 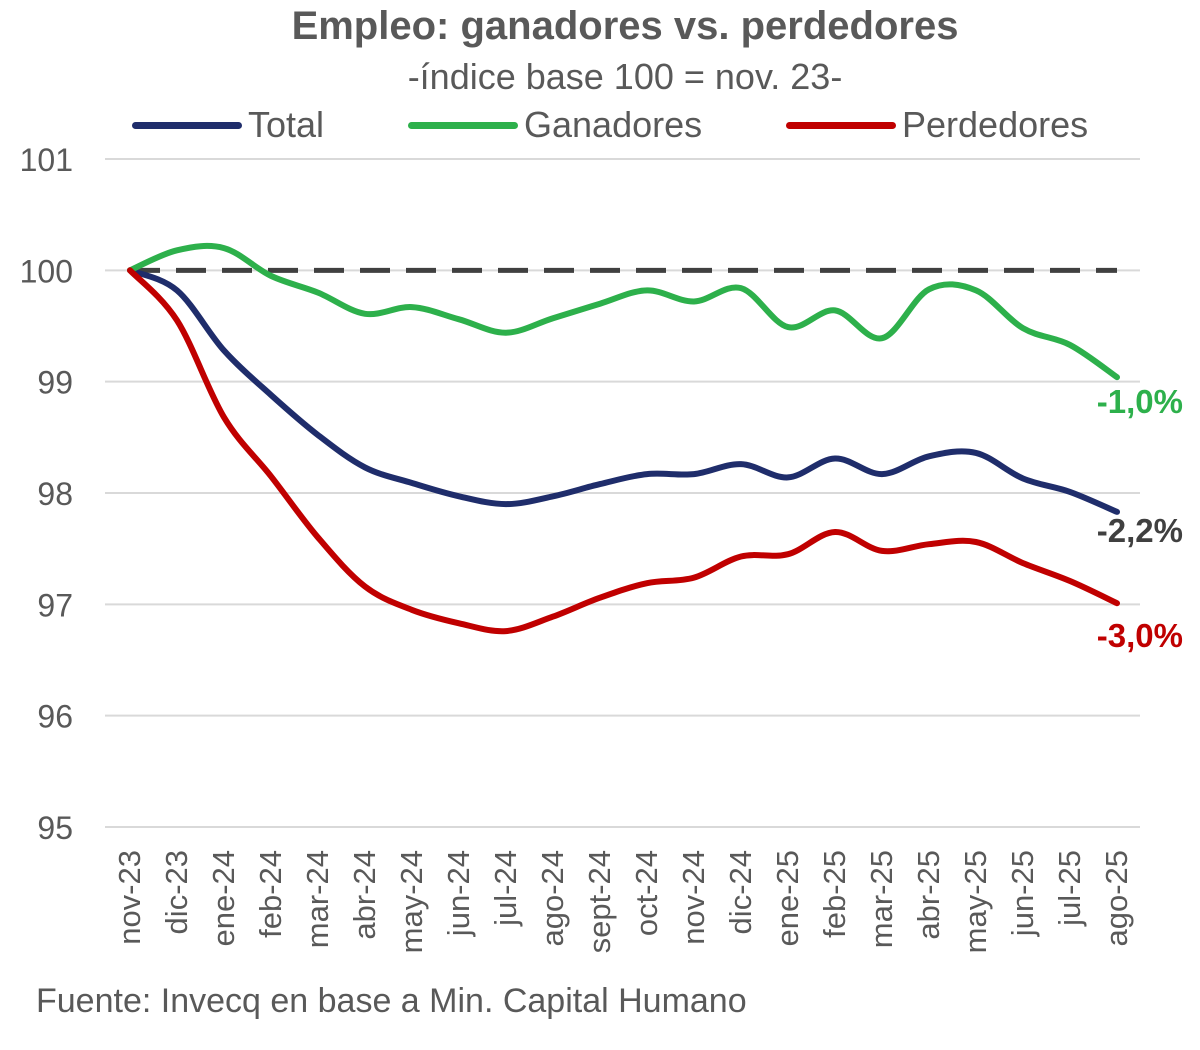 What do you see at coordinates (317, 899) in the screenshot?
I see `x-tick-label: mar-24` at bounding box center [317, 899].